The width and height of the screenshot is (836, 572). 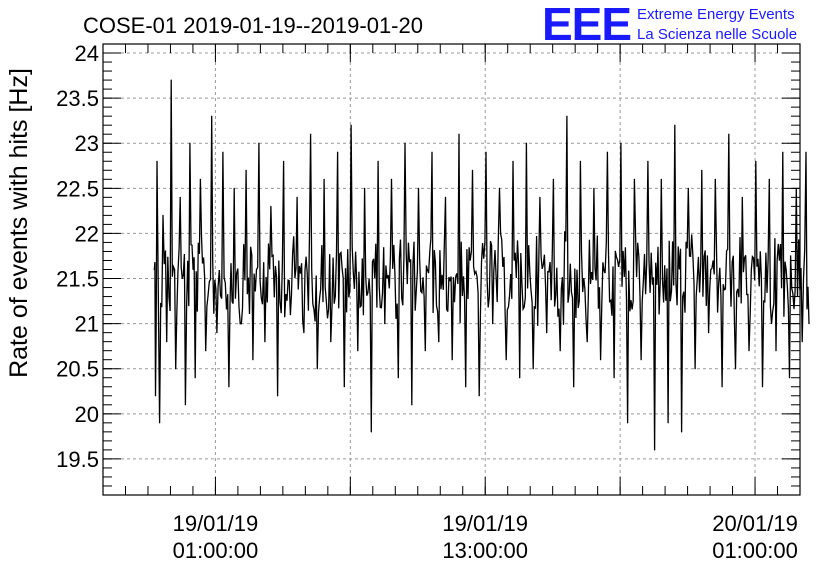 I want to click on logo-letters: EEE, so click(x=586, y=25).